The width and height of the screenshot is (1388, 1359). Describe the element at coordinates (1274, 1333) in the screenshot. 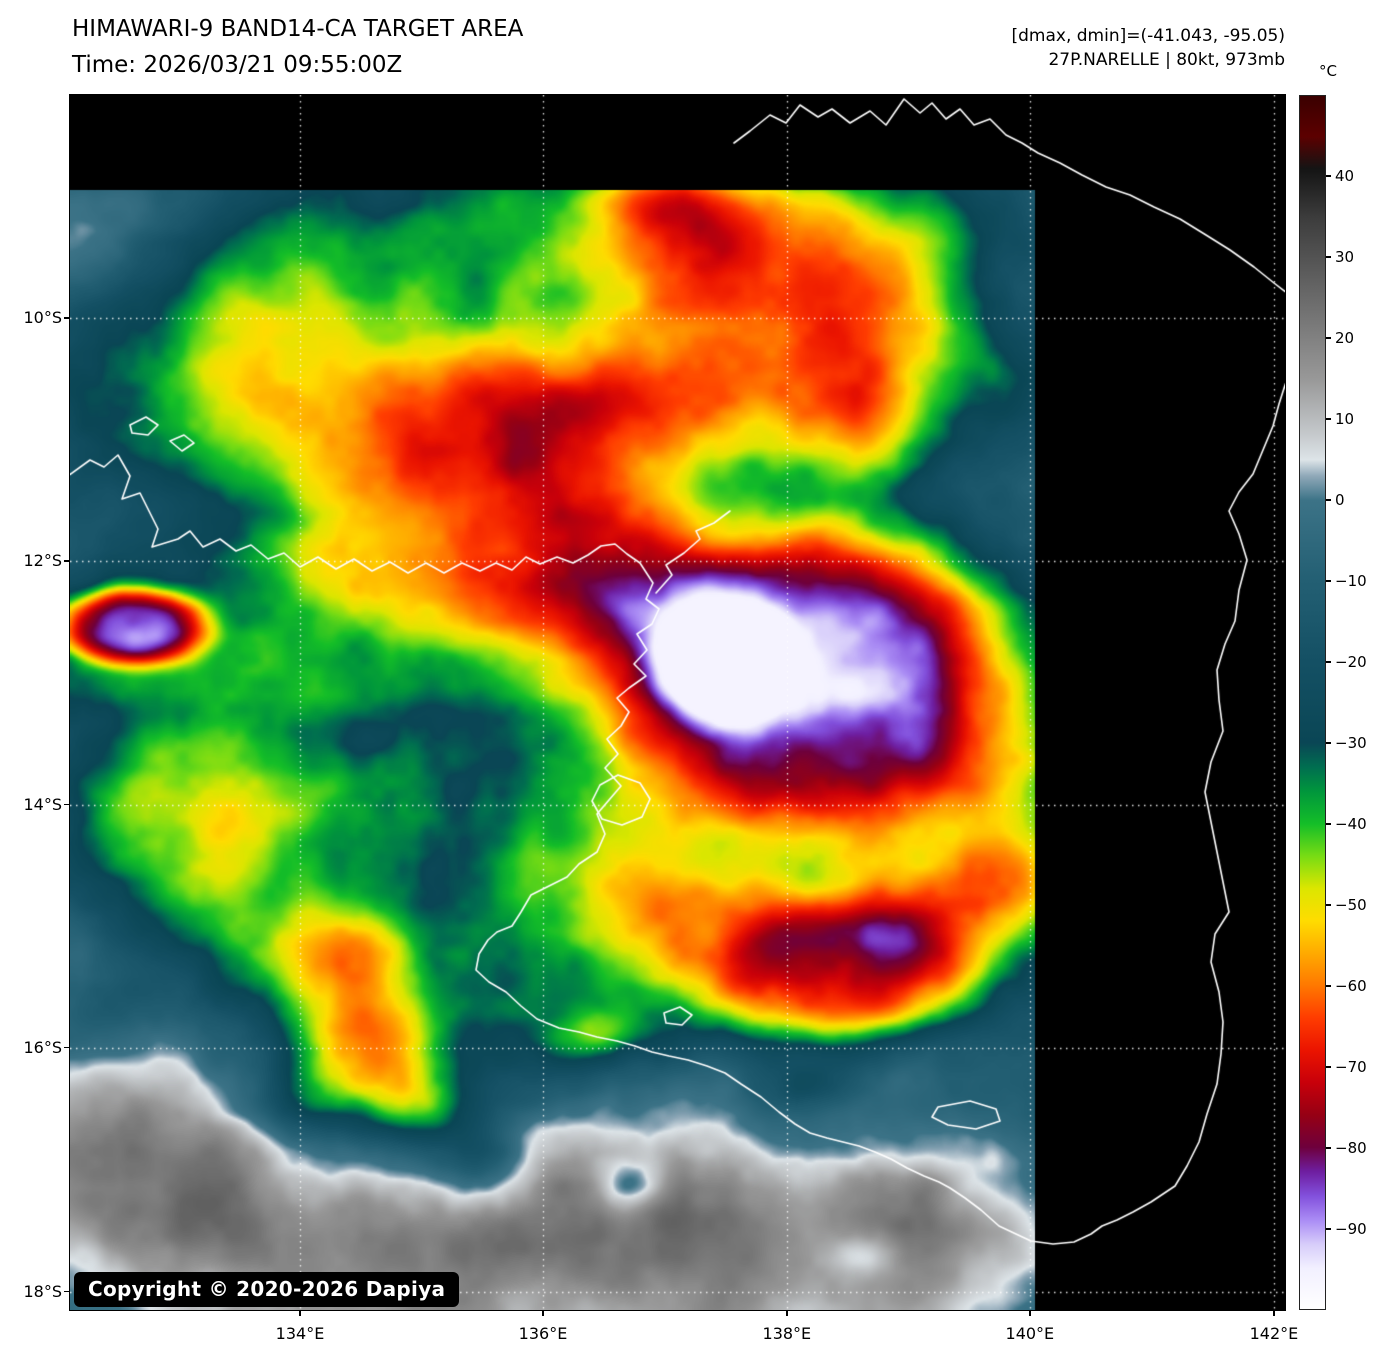

I see `lon-tick-label: 142°E` at that location.